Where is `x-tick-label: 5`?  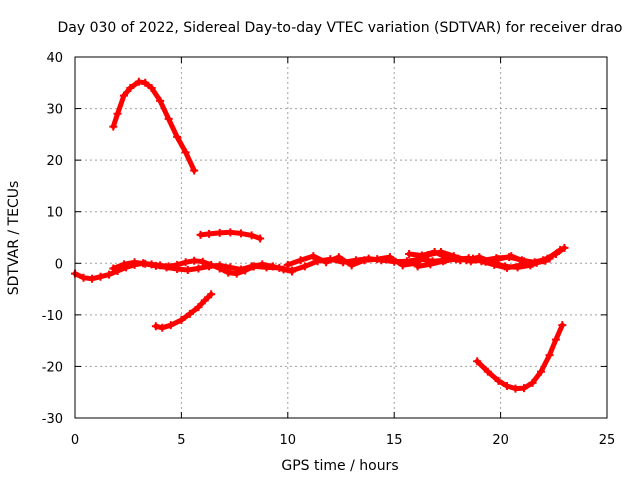
x-tick-label: 5 is located at coordinates (181, 440).